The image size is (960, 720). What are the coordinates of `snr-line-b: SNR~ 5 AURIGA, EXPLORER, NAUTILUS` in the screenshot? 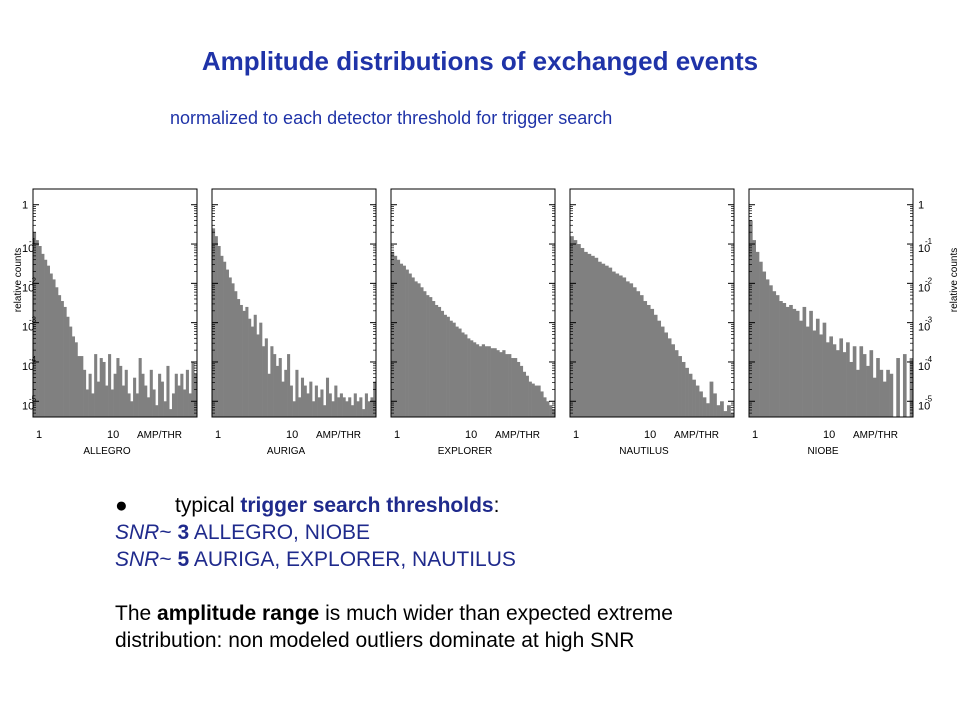 It's located at (525, 559).